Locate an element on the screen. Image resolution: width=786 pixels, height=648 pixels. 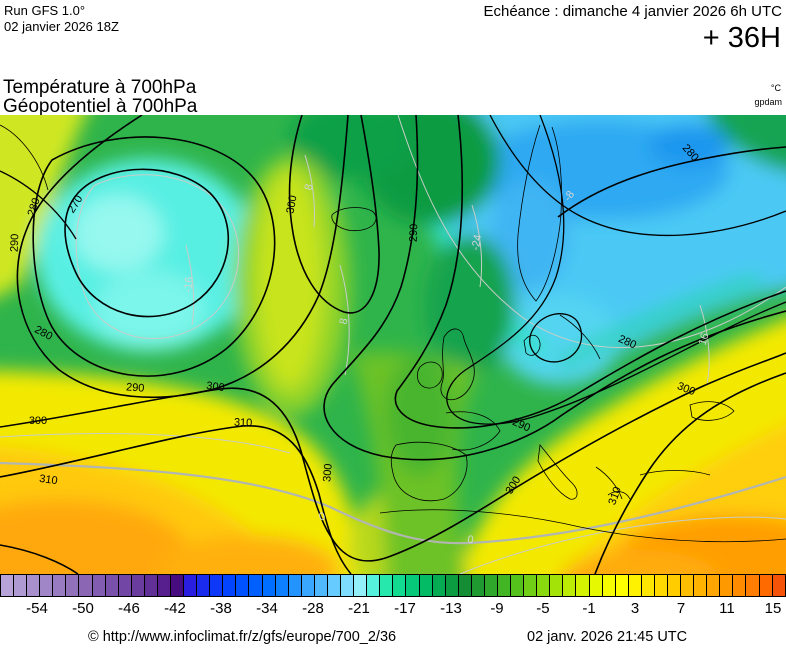
color-scale-tick: -38 is located at coordinates (221, 608).